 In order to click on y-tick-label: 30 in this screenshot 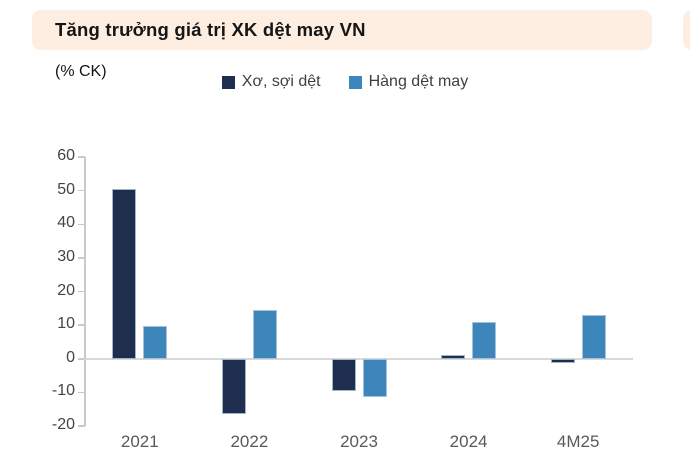, I will do `click(66, 256)`.